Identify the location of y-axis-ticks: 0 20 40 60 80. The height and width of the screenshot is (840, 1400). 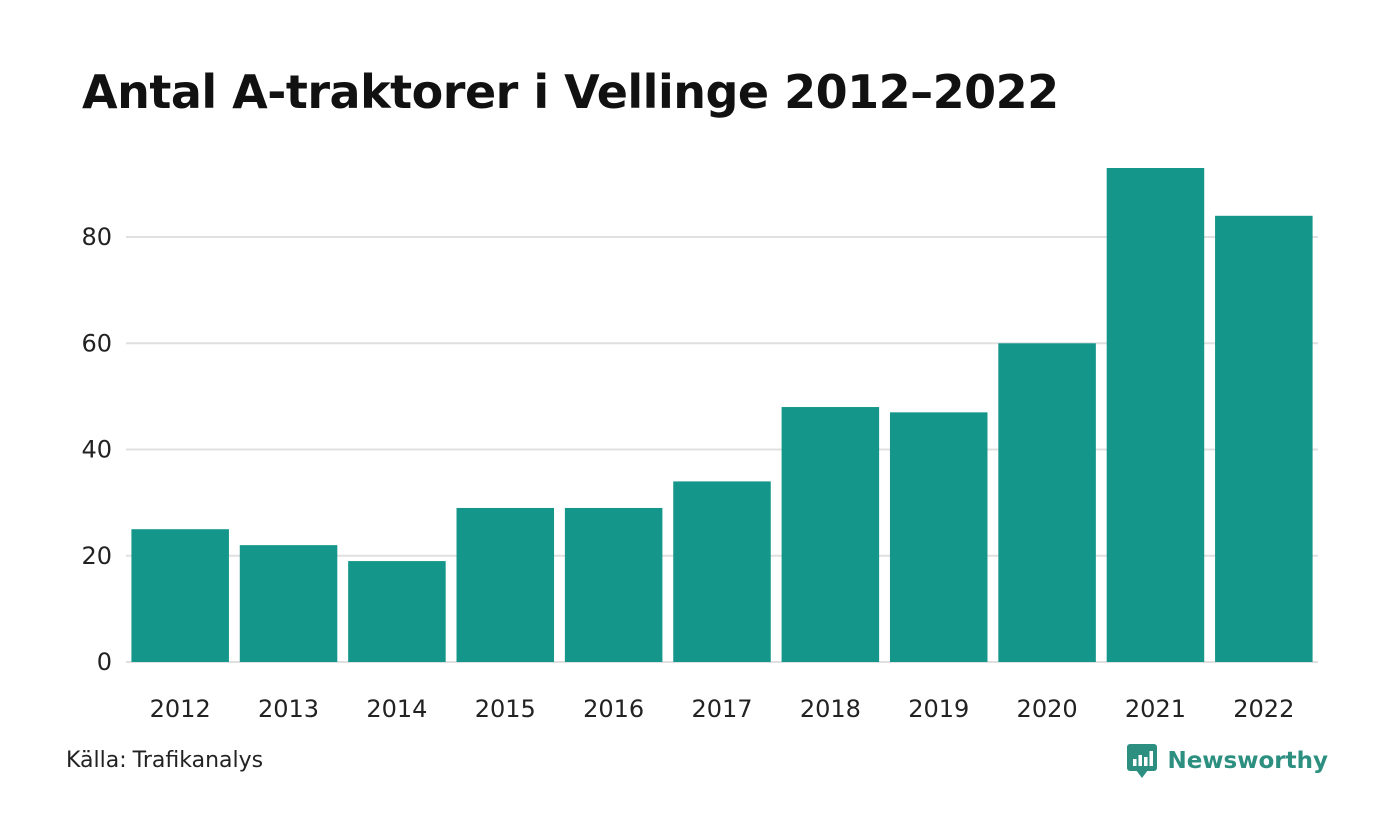
(96, 449).